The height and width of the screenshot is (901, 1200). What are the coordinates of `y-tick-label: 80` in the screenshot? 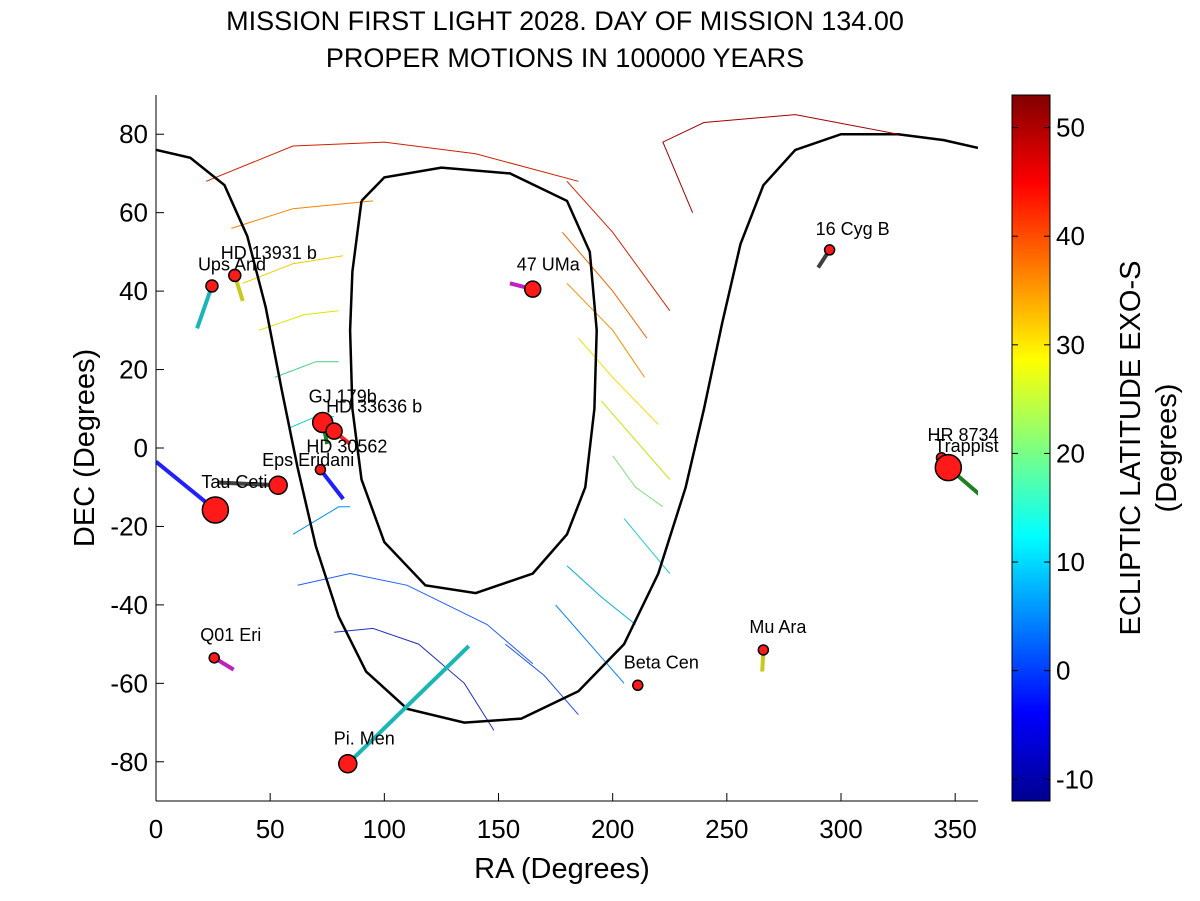 It's located at (133, 134).